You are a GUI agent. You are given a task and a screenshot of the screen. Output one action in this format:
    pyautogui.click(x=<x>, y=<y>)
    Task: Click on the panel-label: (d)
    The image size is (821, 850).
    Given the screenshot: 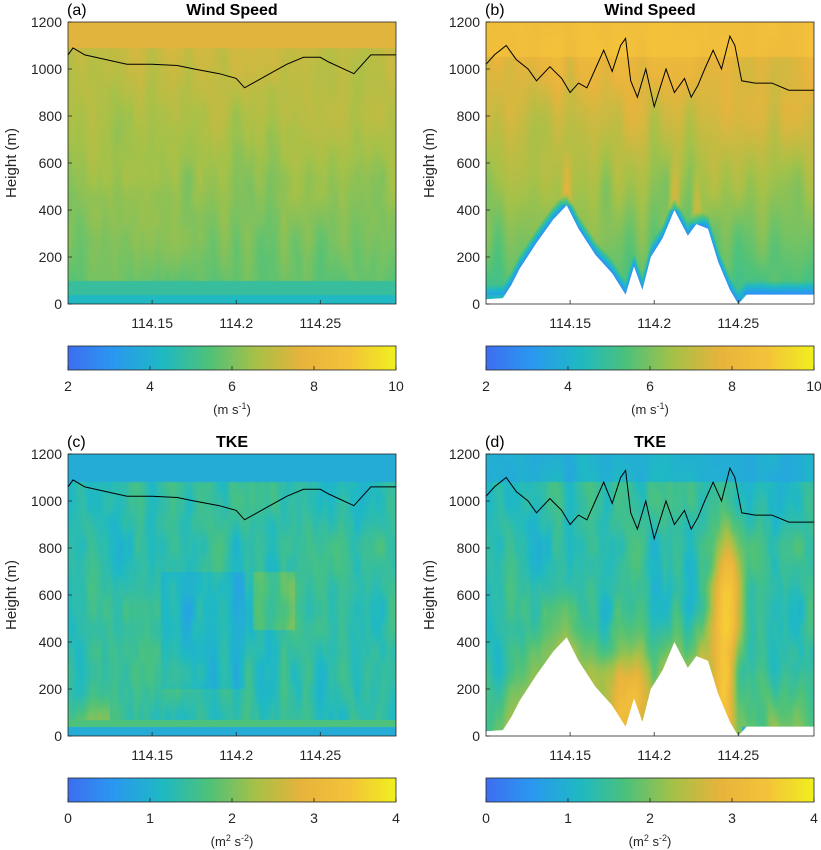 What is the action you would take?
    pyautogui.click(x=495, y=442)
    